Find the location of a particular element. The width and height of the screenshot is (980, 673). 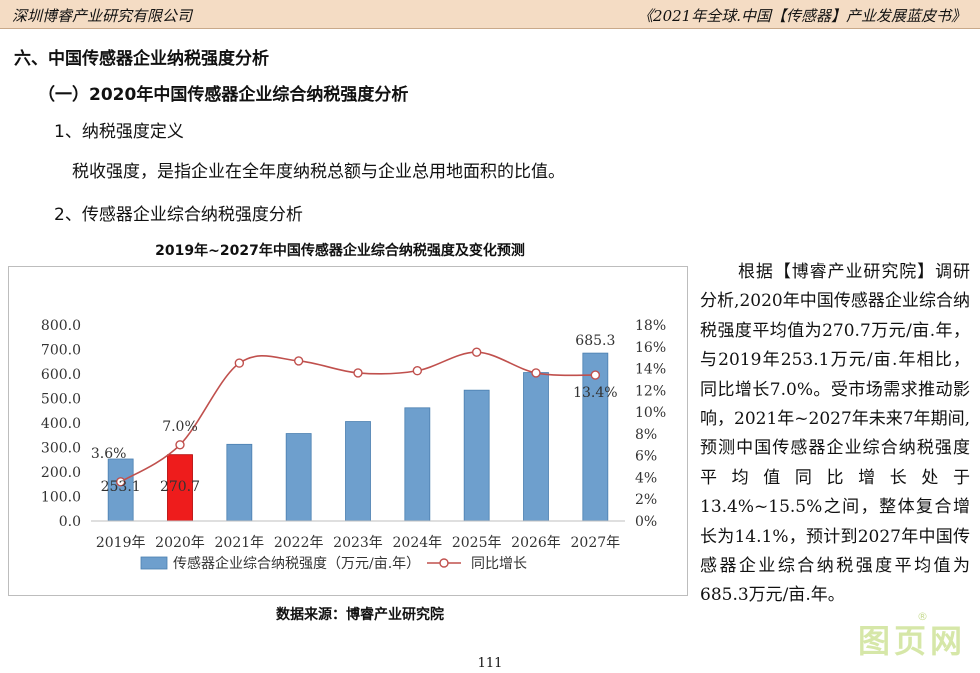

x-tick-label: 2022年 is located at coordinates (299, 543).